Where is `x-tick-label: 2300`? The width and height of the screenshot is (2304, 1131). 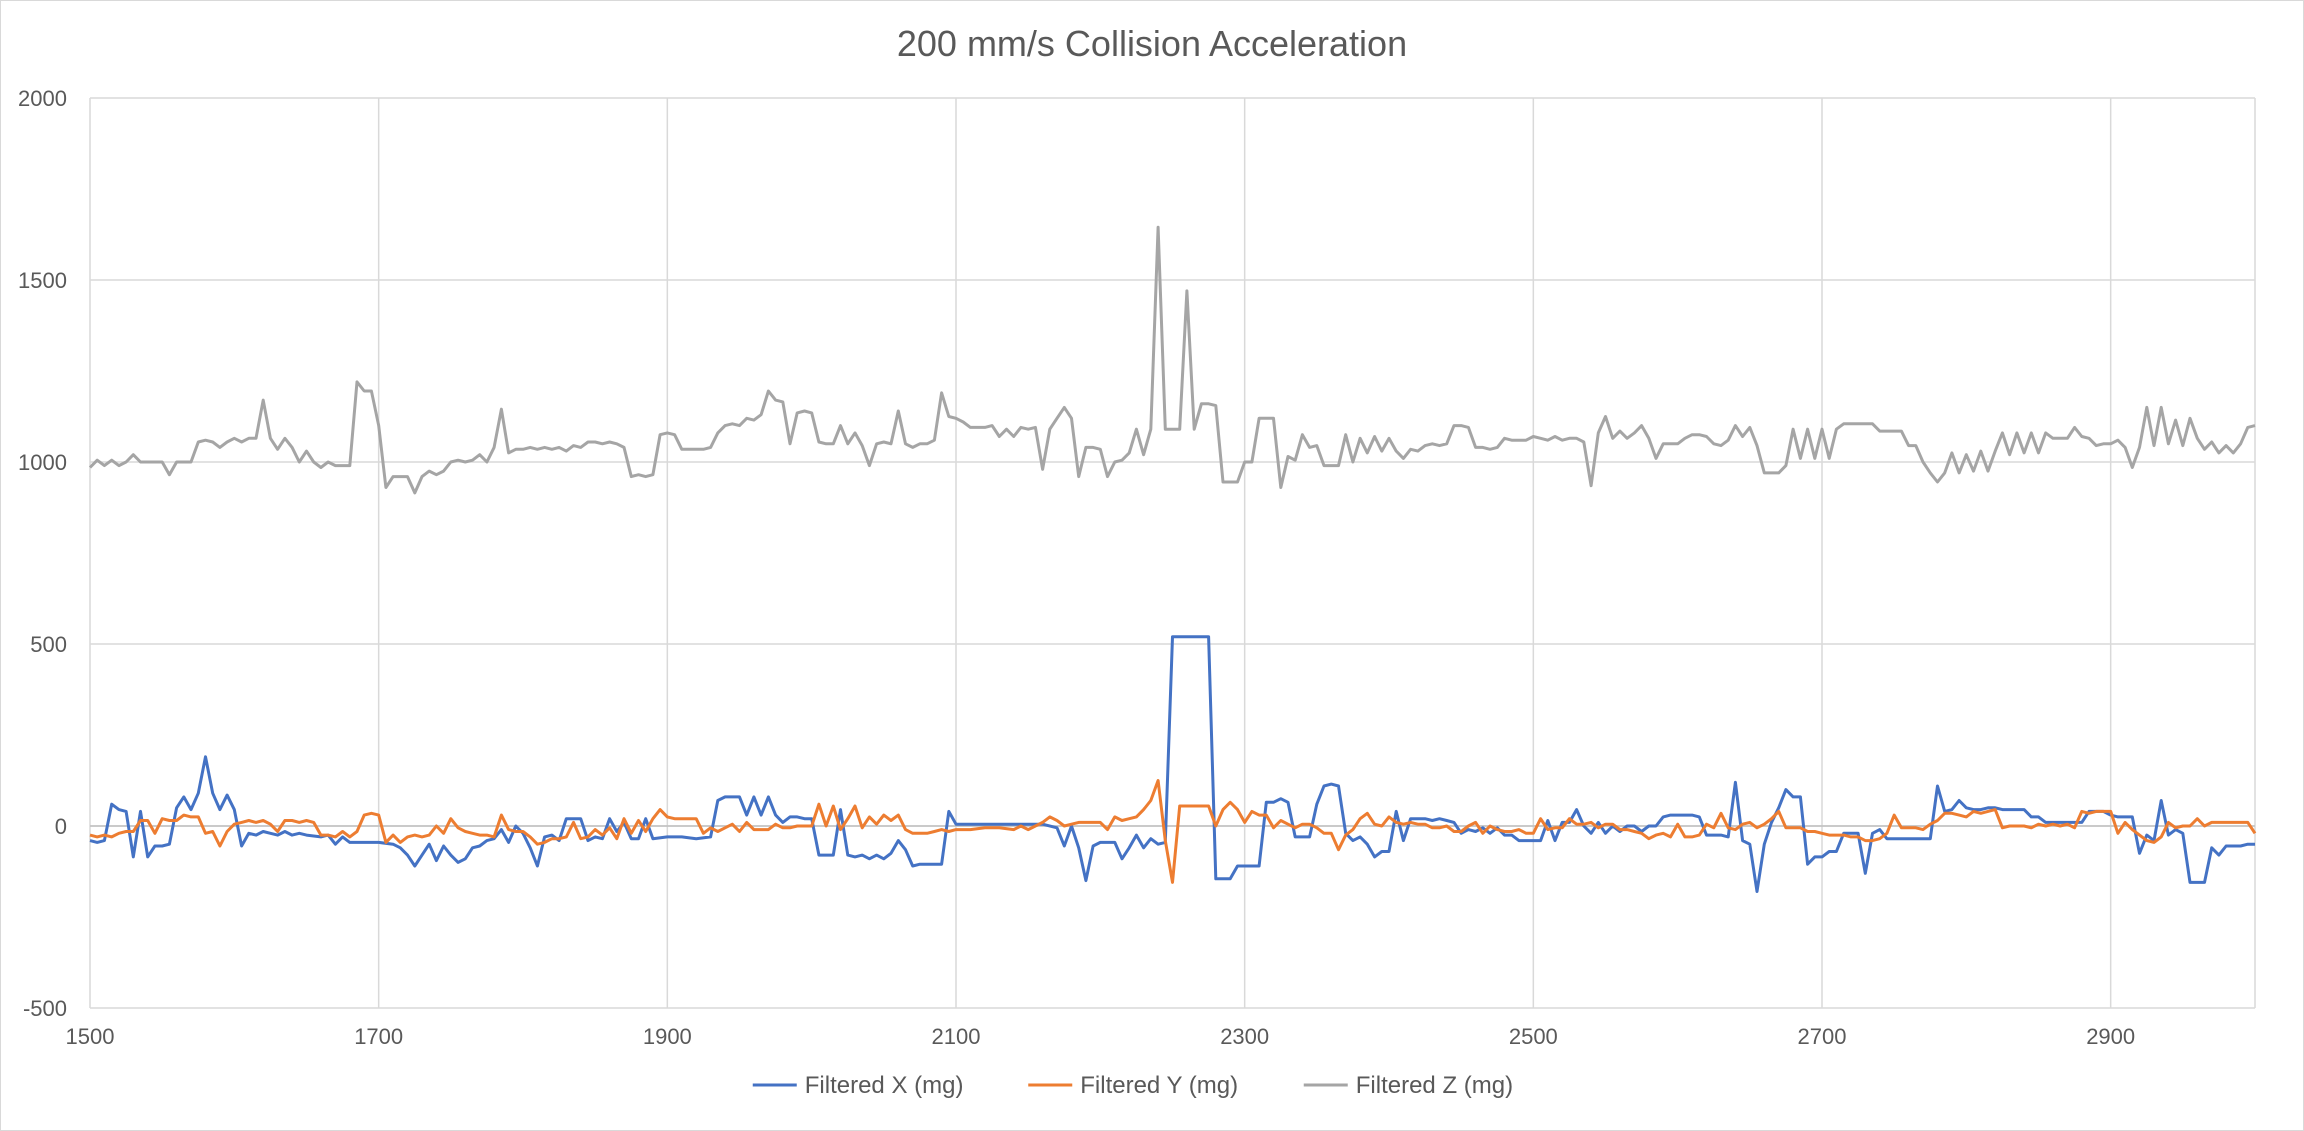
x-tick-label: 2300 is located at coordinates (1244, 1036).